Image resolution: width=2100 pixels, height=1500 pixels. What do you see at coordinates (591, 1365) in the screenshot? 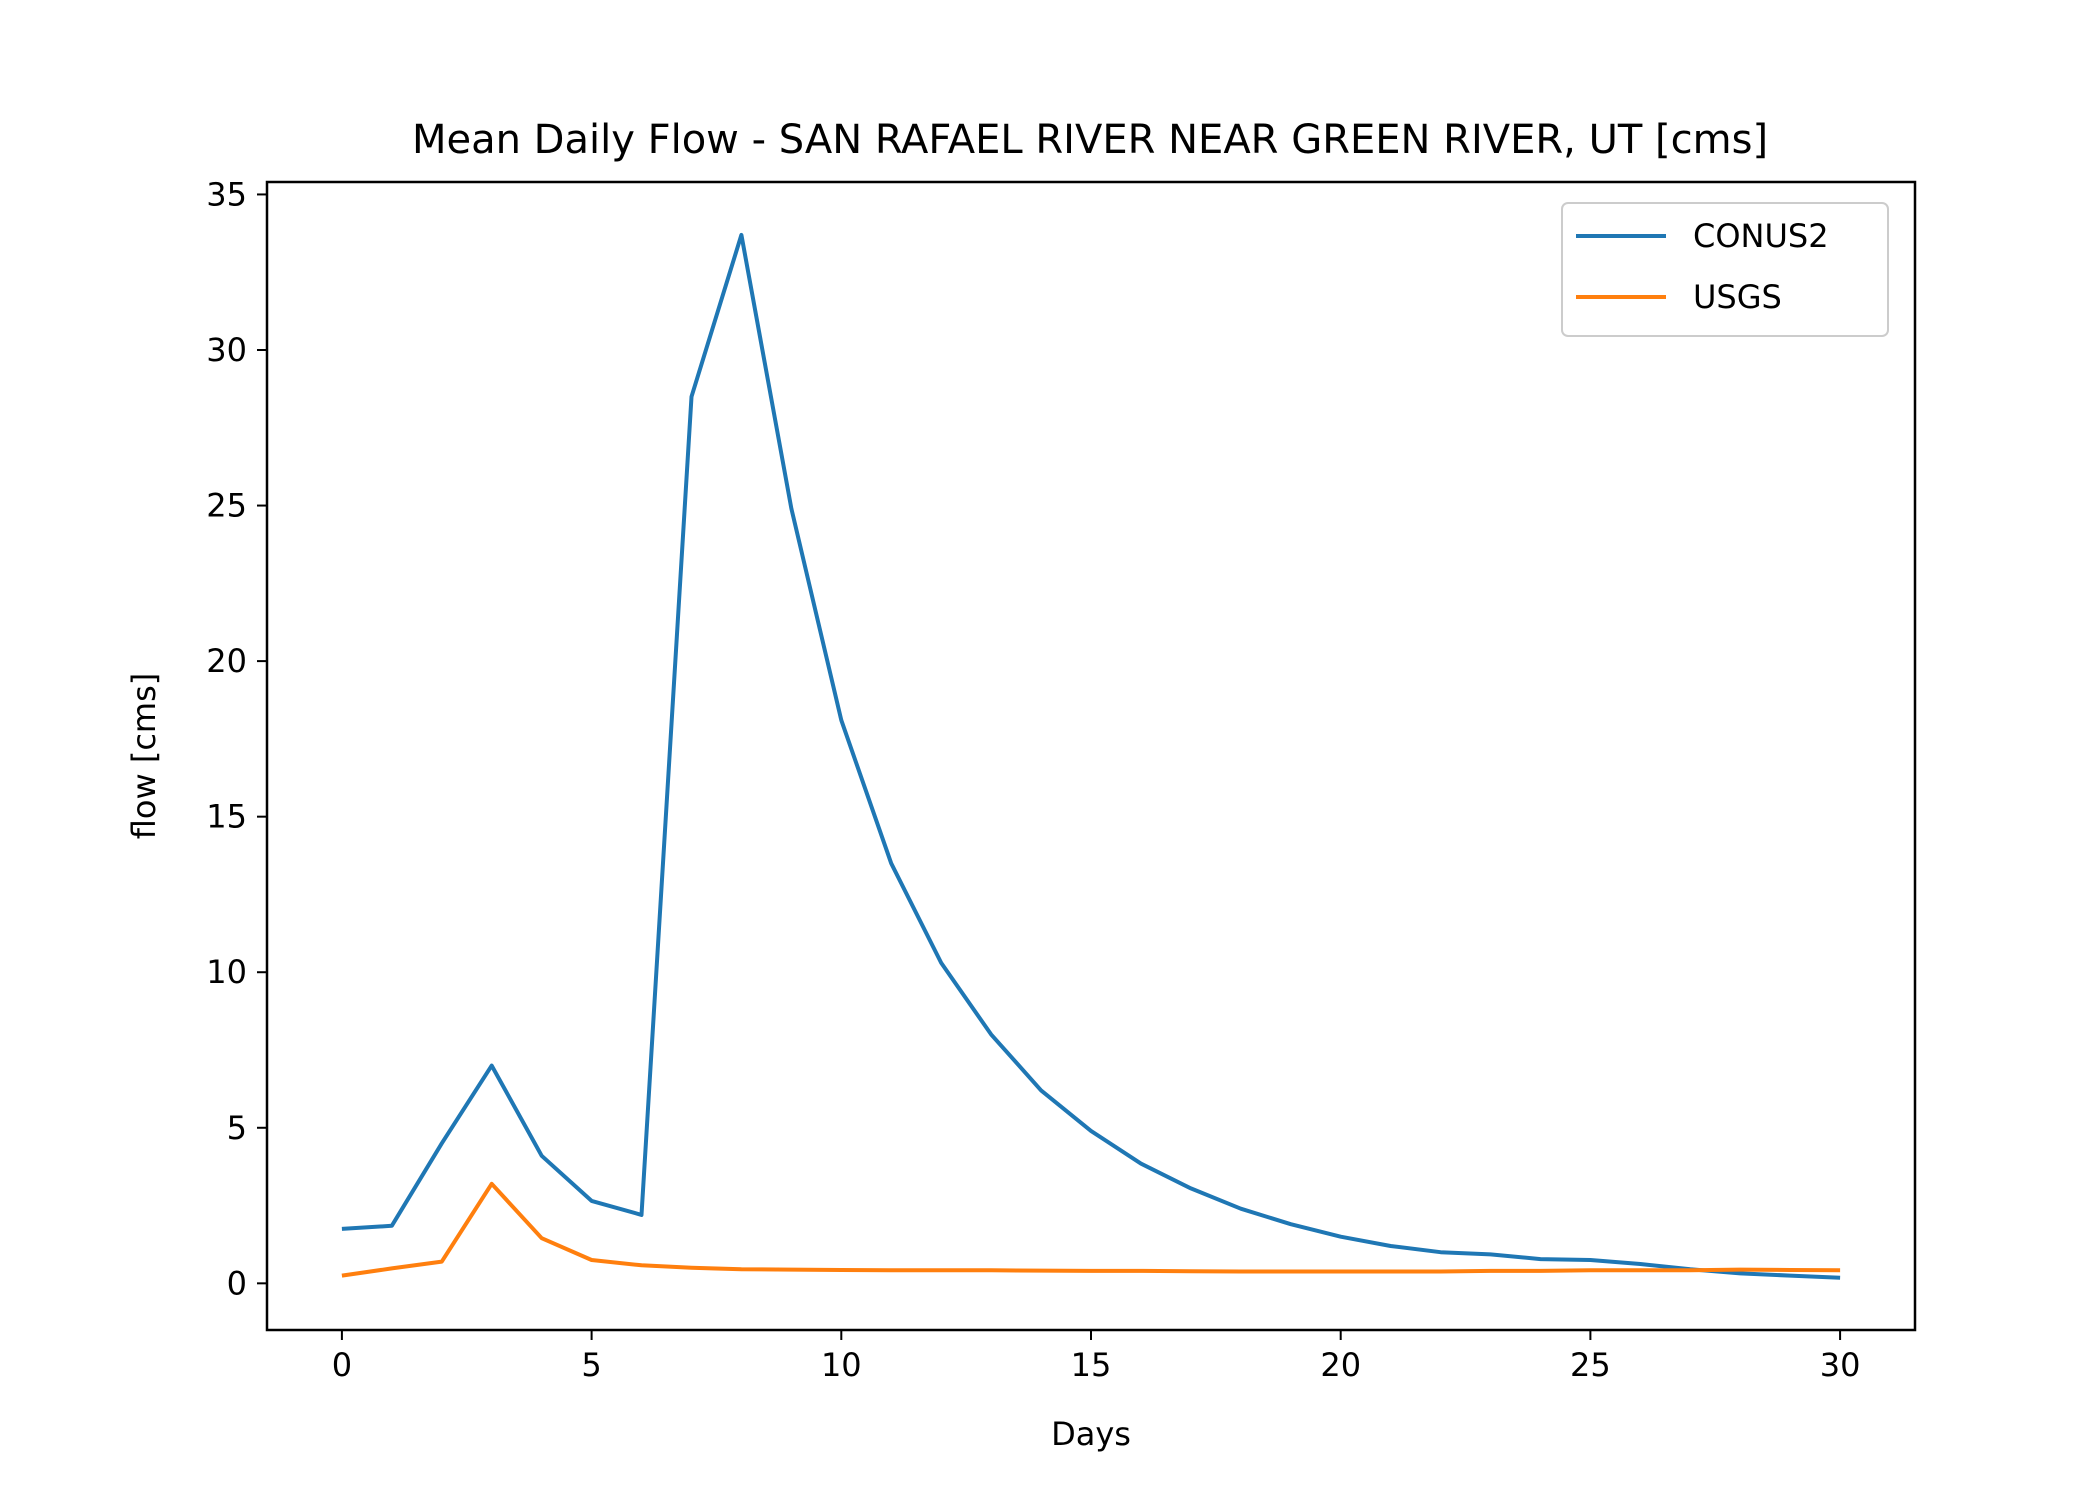
I see `x-tick-label: 5` at bounding box center [591, 1365].